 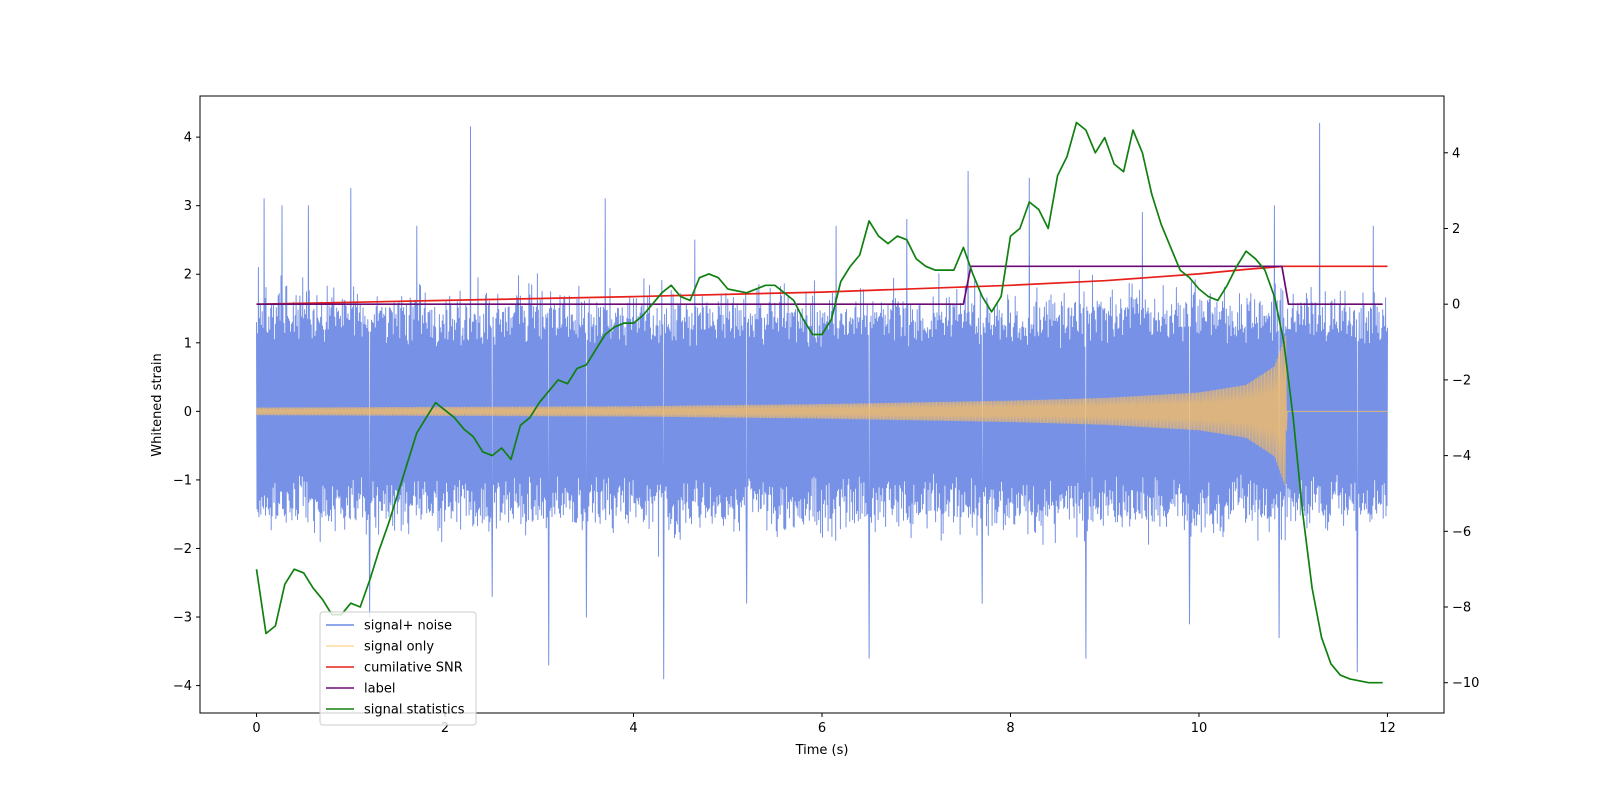 What do you see at coordinates (1461, 456) in the screenshot?
I see `y-right-tick-label: −4` at bounding box center [1461, 456].